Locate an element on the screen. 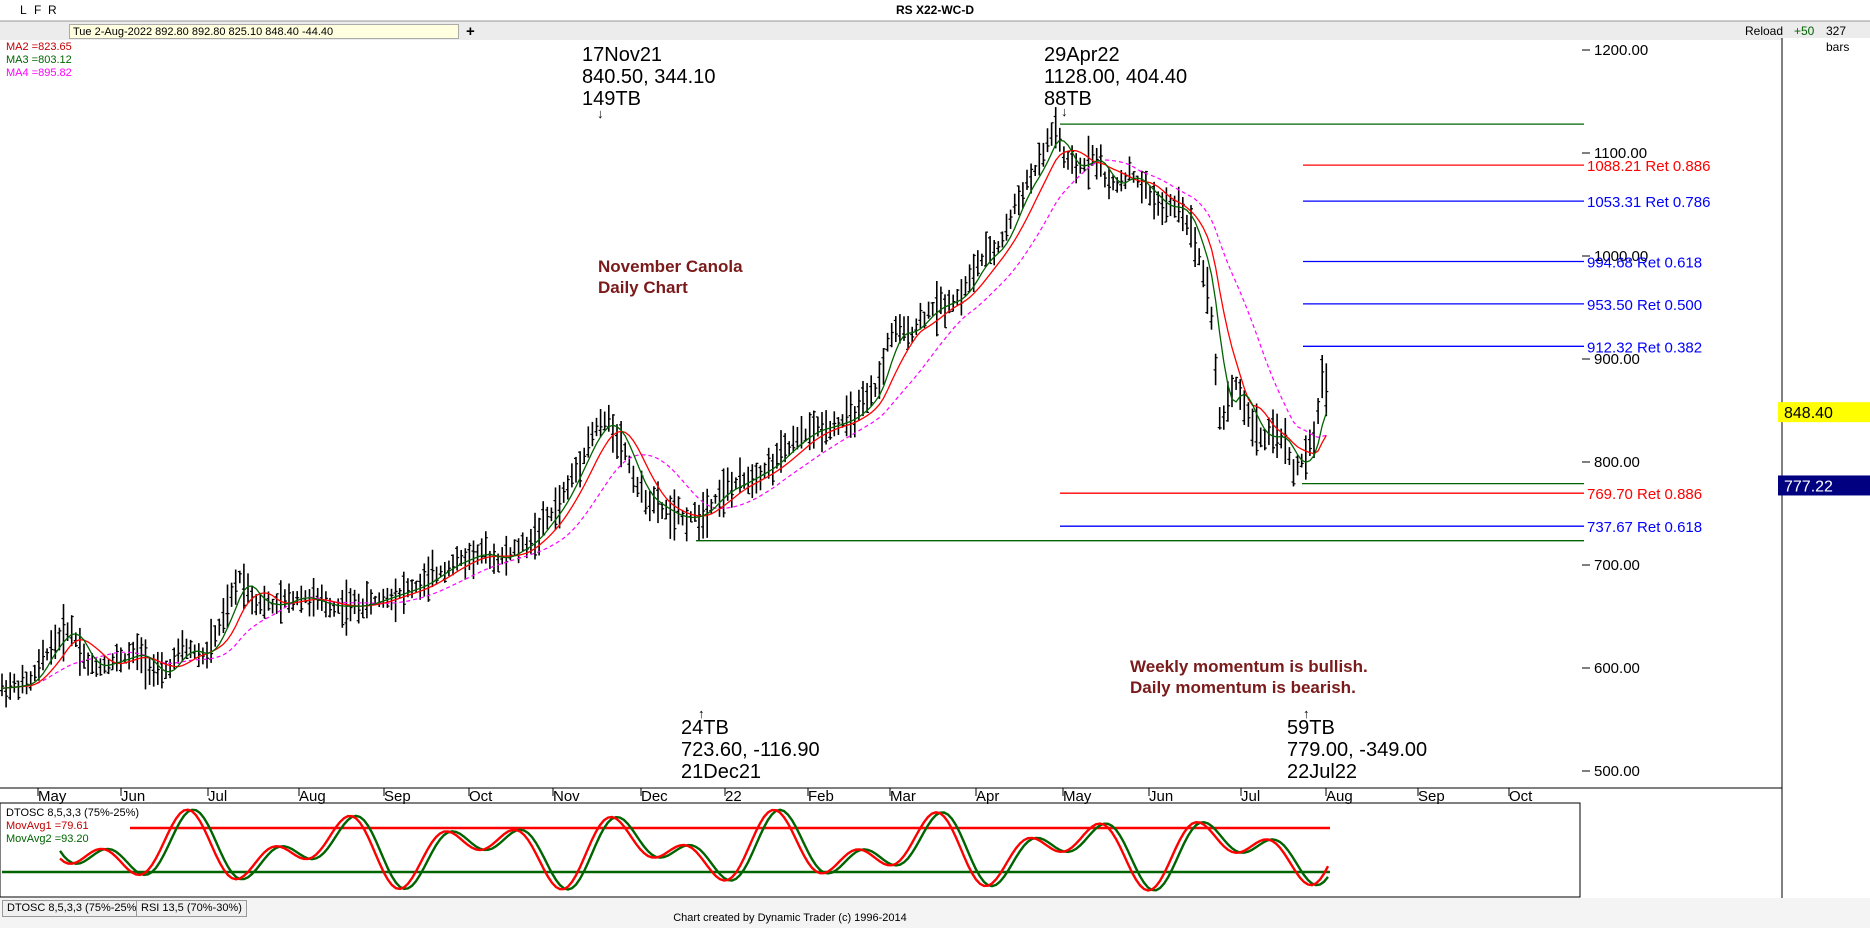  pivot-dec21-date: 21Dec21 is located at coordinates (721, 772).